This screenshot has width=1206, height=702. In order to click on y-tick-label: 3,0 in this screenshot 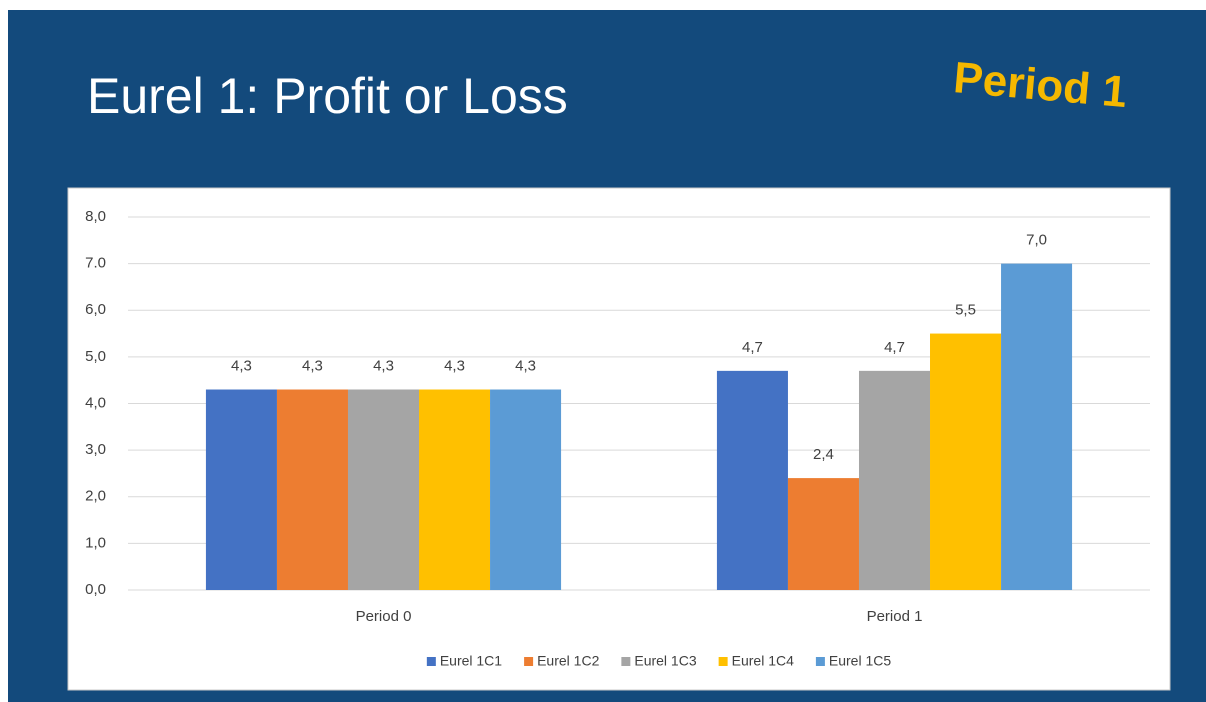, I will do `click(95, 449)`.